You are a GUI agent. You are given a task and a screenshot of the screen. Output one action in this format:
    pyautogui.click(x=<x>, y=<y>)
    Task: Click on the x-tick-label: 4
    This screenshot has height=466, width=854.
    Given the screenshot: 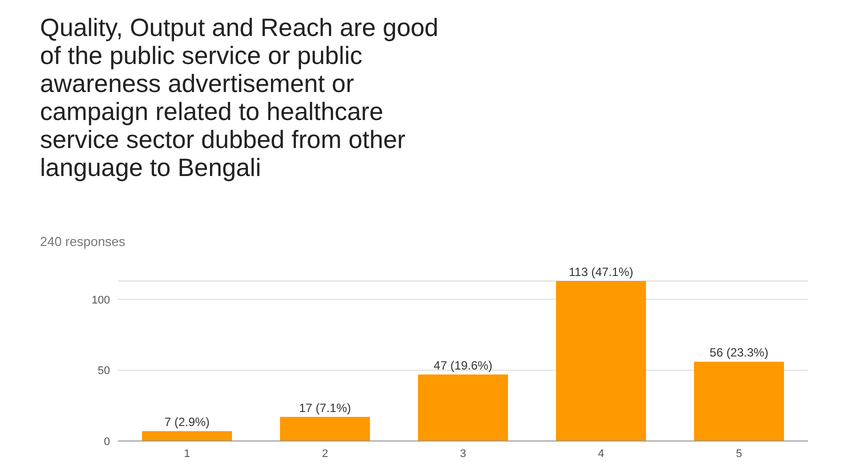 What is the action you would take?
    pyautogui.click(x=601, y=454)
    